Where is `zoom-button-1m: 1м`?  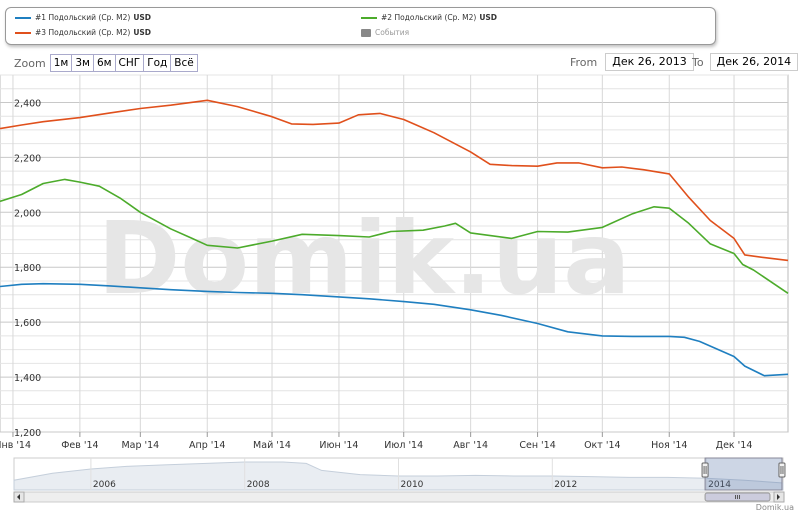
zoom-button-1m: 1м is located at coordinates (61, 63).